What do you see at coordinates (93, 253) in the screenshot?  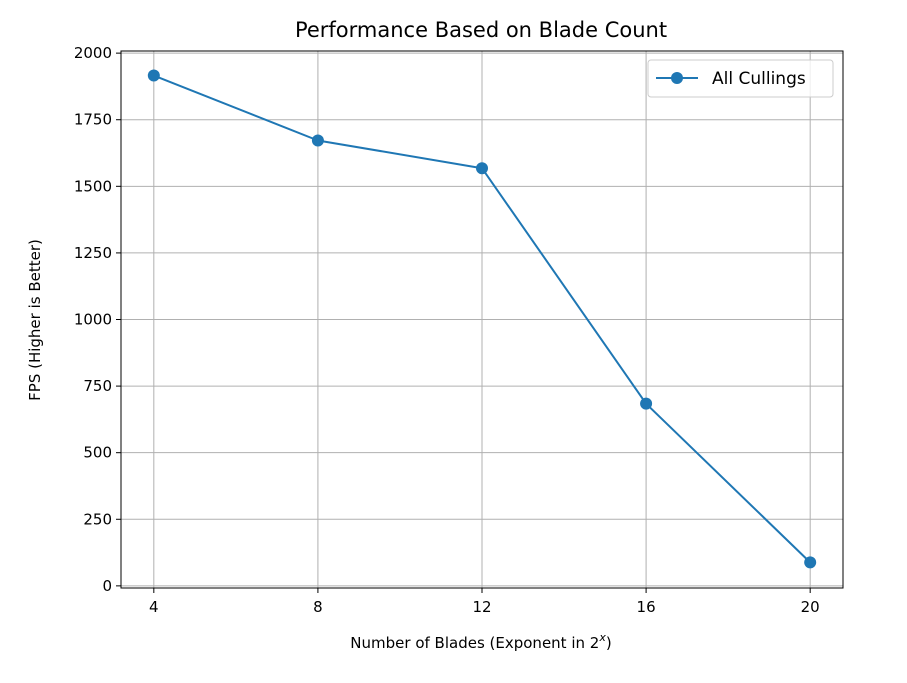 I see `y-tick-label-1250: 1250` at bounding box center [93, 253].